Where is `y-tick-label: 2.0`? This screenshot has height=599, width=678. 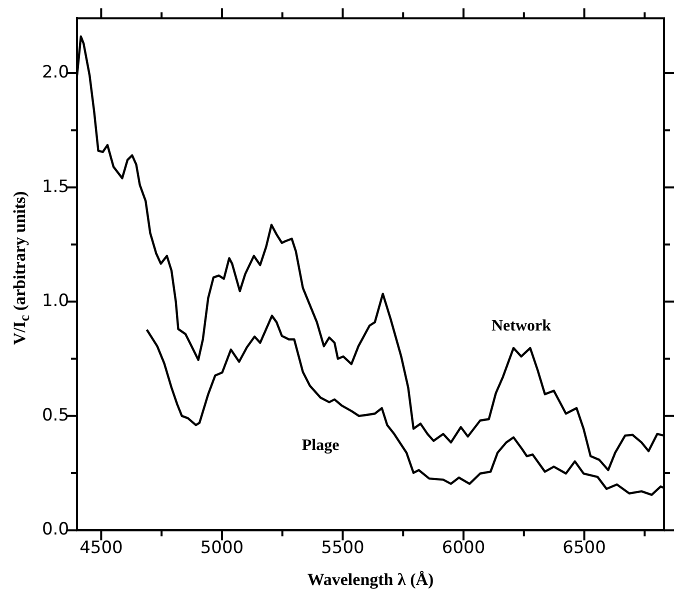 y-tick-label: 2.0 is located at coordinates (56, 72).